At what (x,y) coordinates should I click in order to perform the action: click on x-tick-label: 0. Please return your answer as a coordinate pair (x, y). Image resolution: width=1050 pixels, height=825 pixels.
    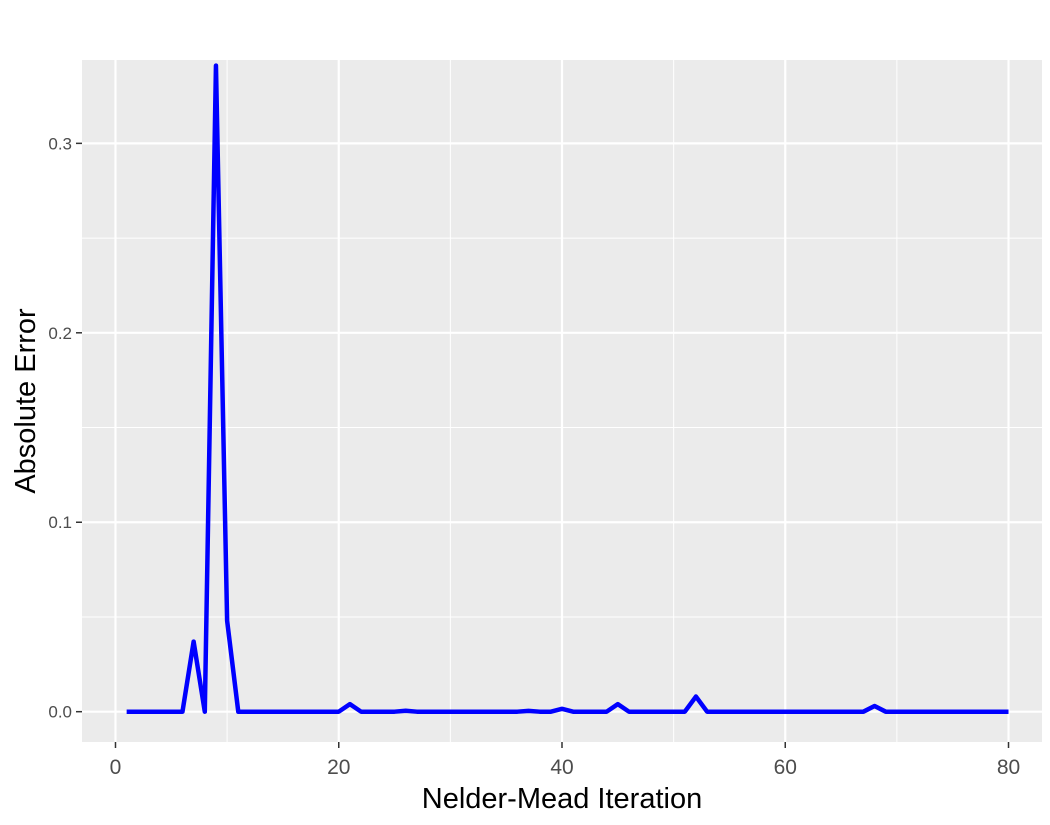
    Looking at the image, I should click on (116, 767).